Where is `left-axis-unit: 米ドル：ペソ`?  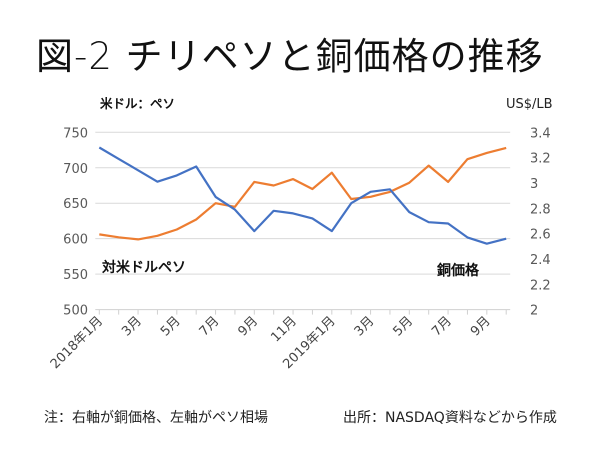 left-axis-unit: 米ドル：ペソ is located at coordinates (138, 103).